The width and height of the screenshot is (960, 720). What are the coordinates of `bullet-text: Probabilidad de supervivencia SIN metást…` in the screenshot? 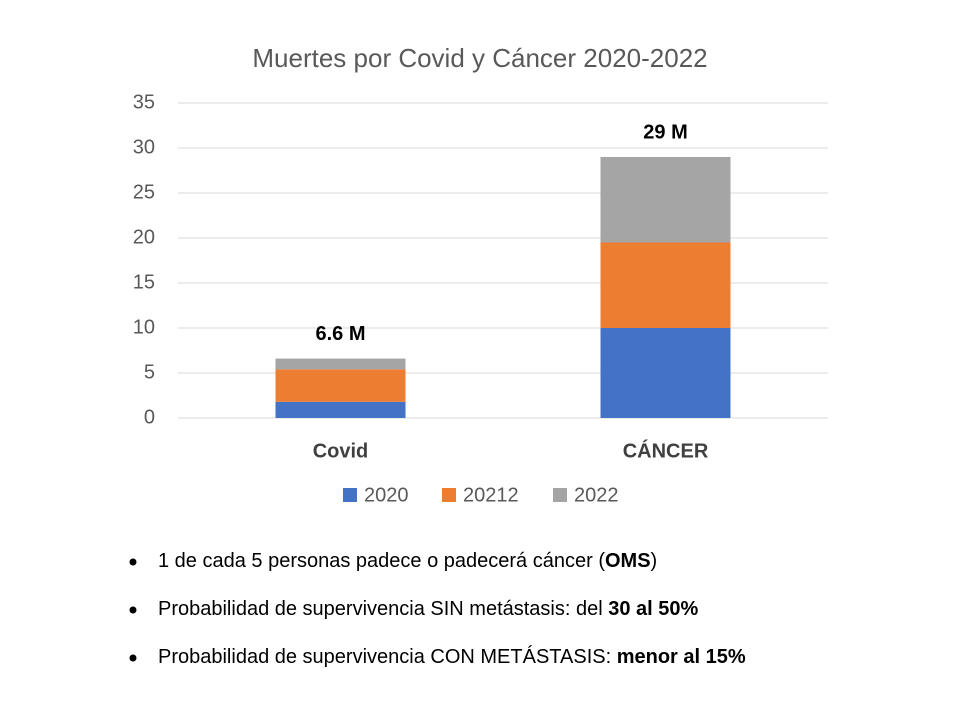 It's located at (428, 609).